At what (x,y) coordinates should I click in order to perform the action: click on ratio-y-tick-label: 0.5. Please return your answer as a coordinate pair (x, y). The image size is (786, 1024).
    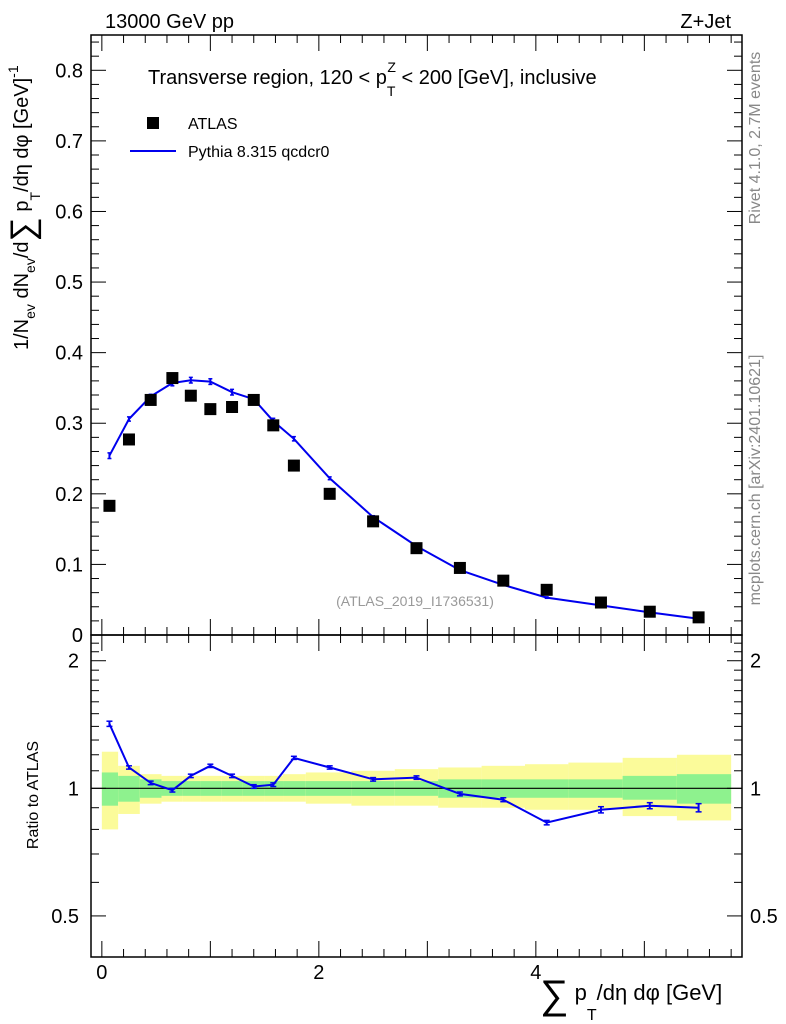
    Looking at the image, I should click on (65, 917).